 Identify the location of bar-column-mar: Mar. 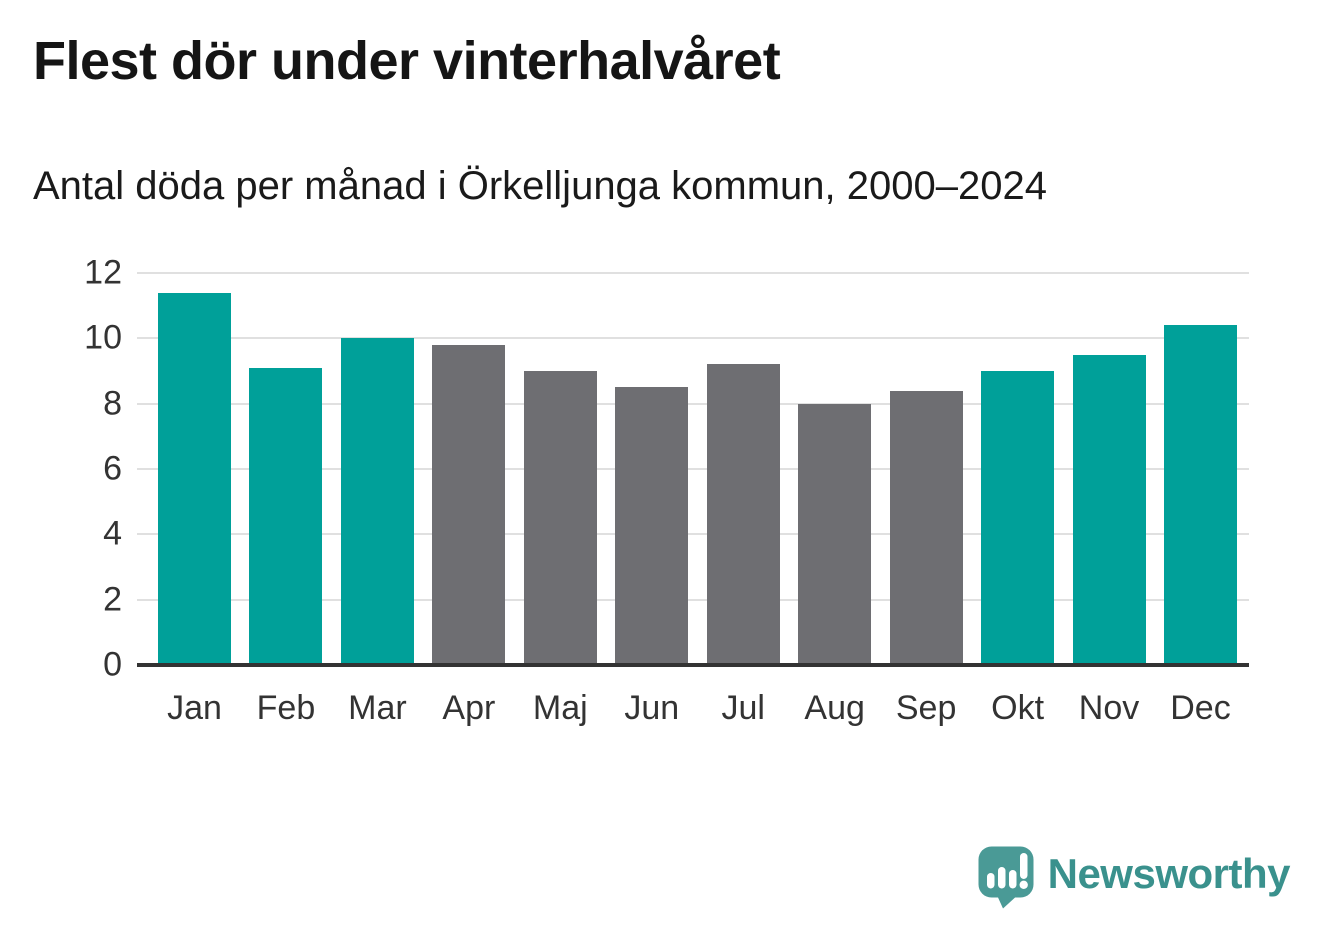
(377, 500).